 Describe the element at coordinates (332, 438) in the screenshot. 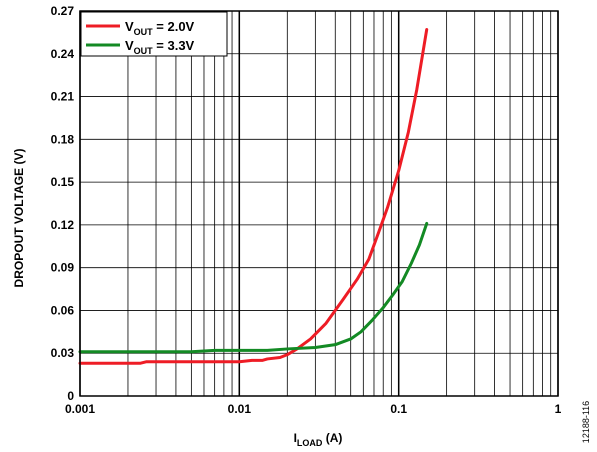

I see `x-axis-title-unit: (A)` at that location.